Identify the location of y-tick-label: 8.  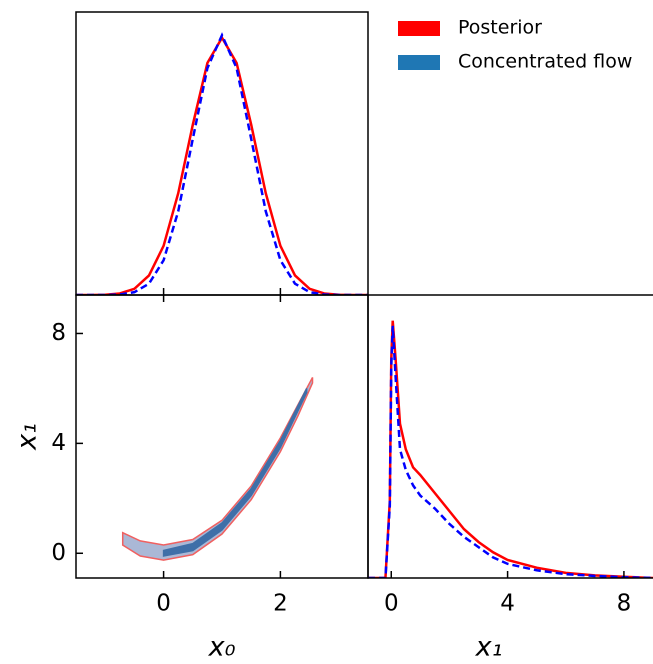
(58, 333).